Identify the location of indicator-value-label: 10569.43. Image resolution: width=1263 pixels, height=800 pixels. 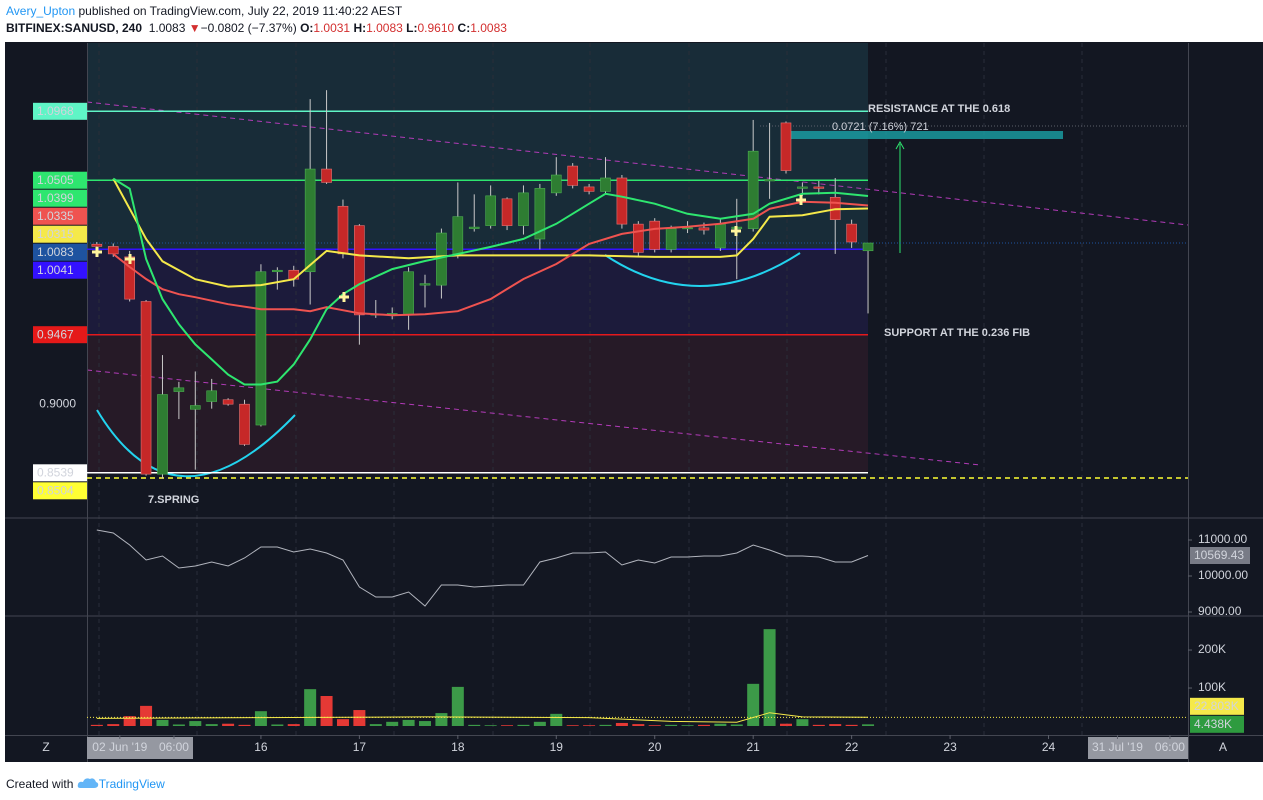
(1219, 555).